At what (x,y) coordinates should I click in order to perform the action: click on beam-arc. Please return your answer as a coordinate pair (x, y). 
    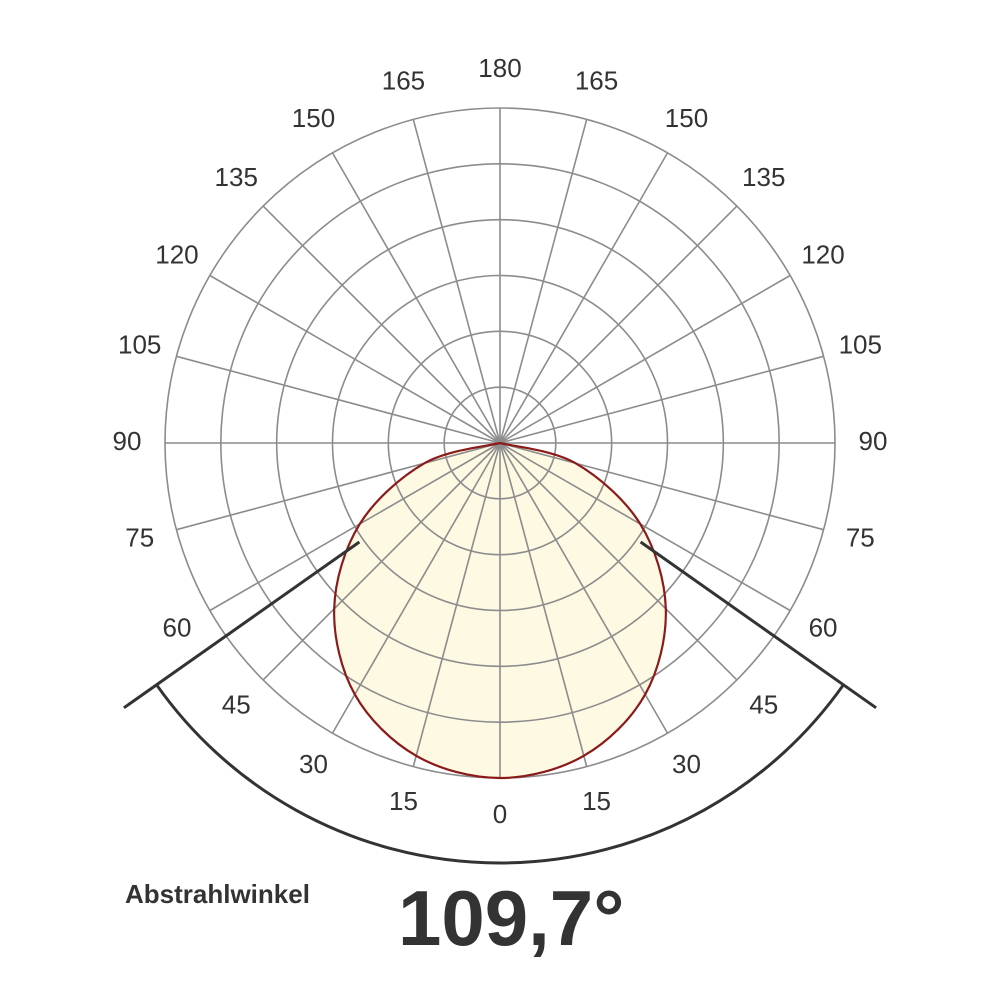
    Looking at the image, I should click on (500, 774).